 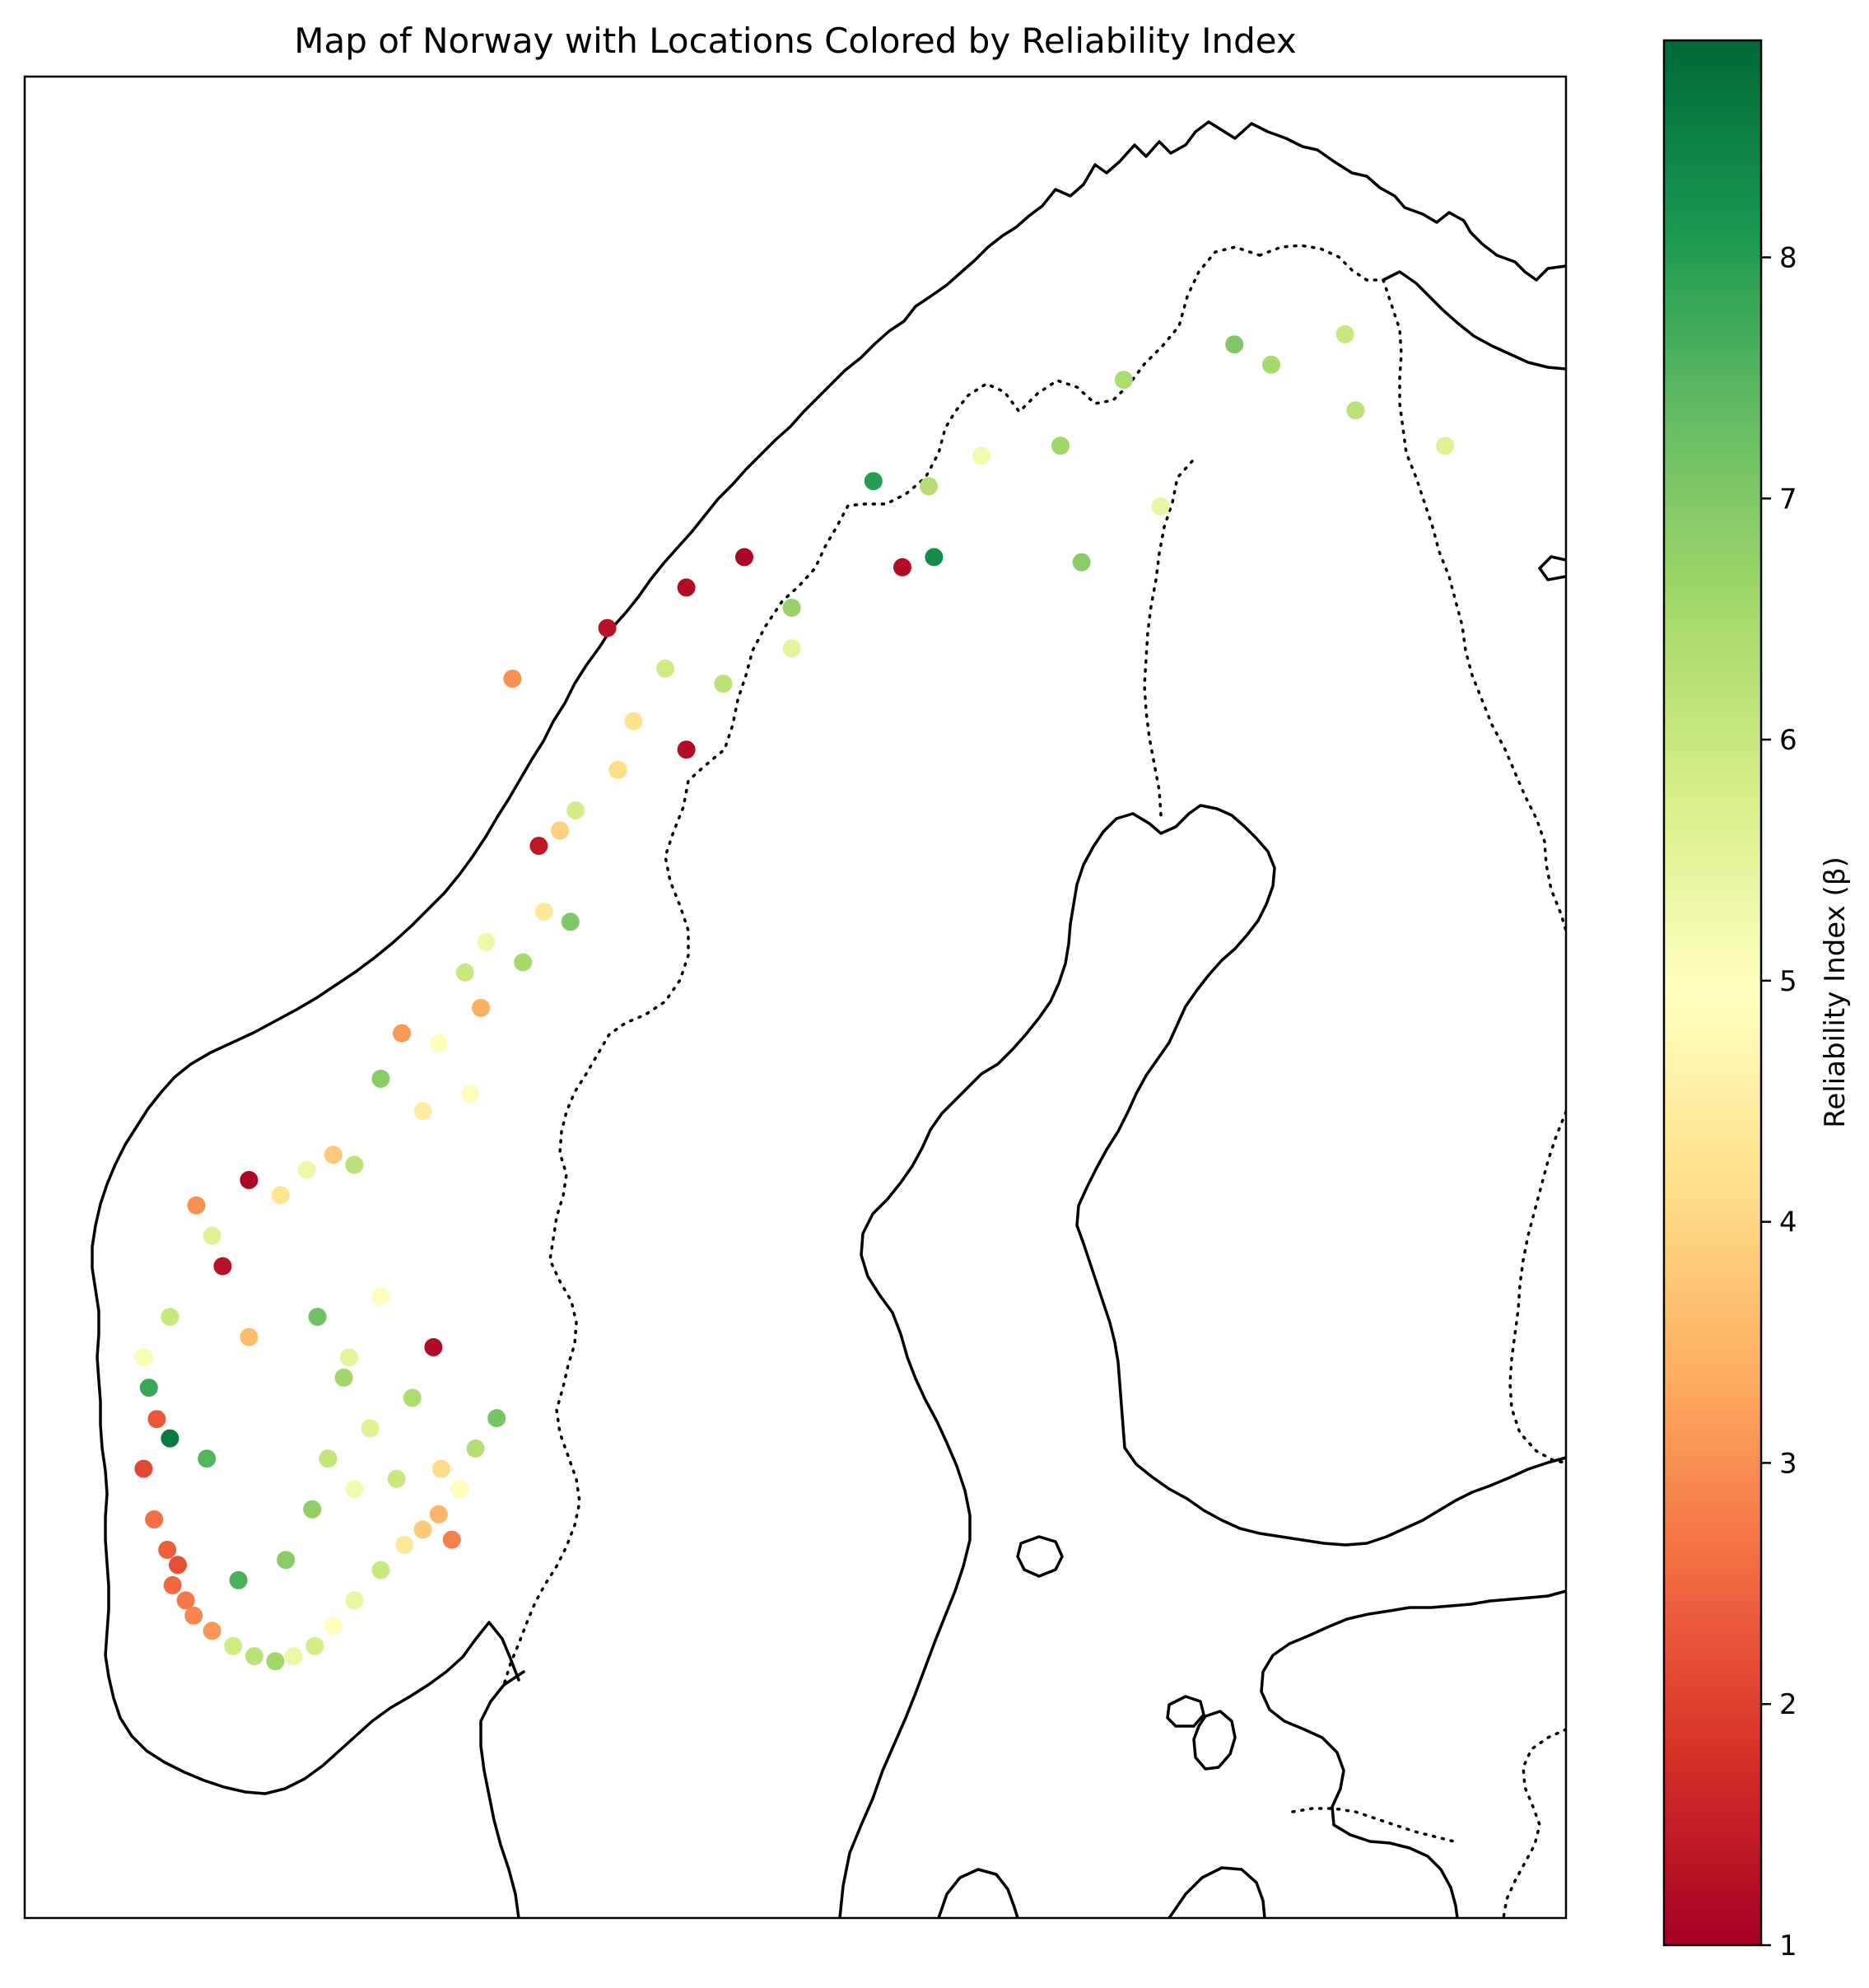 What do you see at coordinates (1835, 992) in the screenshot?
I see `colorbar-label: Reliability Index (β)` at bounding box center [1835, 992].